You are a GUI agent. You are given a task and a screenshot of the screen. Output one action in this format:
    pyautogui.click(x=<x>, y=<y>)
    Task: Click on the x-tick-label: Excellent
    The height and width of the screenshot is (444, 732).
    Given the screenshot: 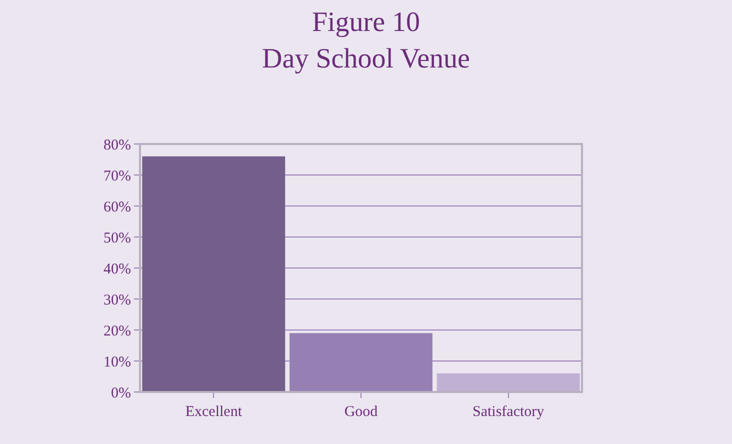 What is the action you would take?
    pyautogui.click(x=214, y=412)
    